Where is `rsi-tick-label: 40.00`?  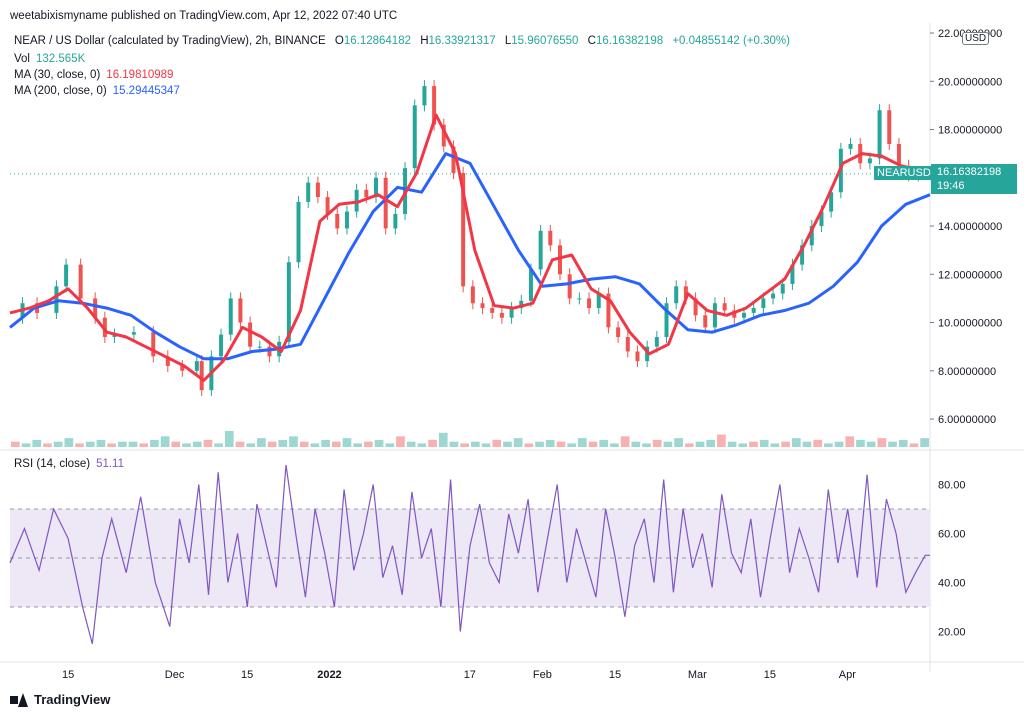 rsi-tick-label: 40.00 is located at coordinates (952, 584).